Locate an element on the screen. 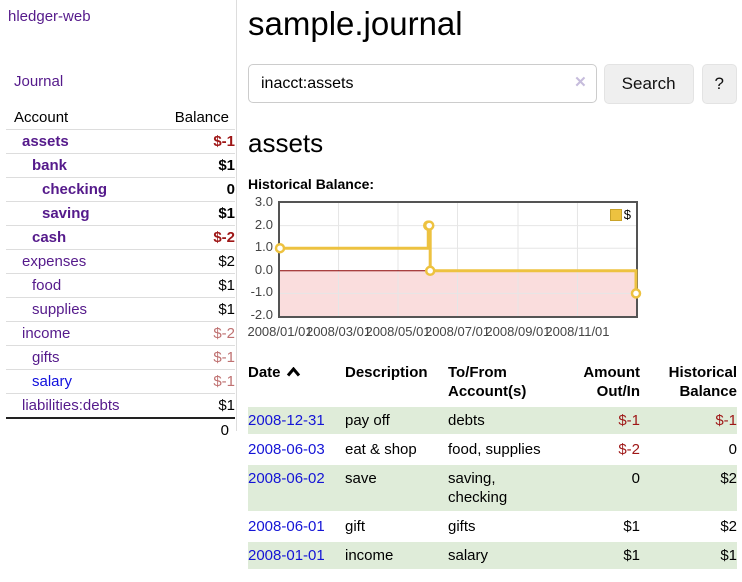 This screenshot has width=742, height=582. accounts-total-value: 0 is located at coordinates (192, 429).